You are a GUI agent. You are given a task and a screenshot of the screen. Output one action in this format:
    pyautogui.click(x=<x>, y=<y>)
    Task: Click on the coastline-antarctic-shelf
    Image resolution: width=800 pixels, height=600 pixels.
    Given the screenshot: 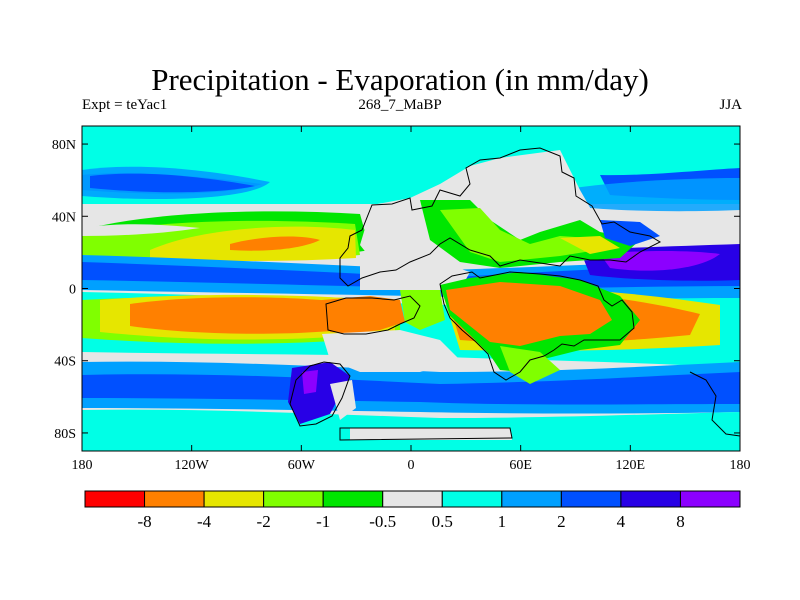 What is the action you would take?
    pyautogui.click(x=426, y=434)
    